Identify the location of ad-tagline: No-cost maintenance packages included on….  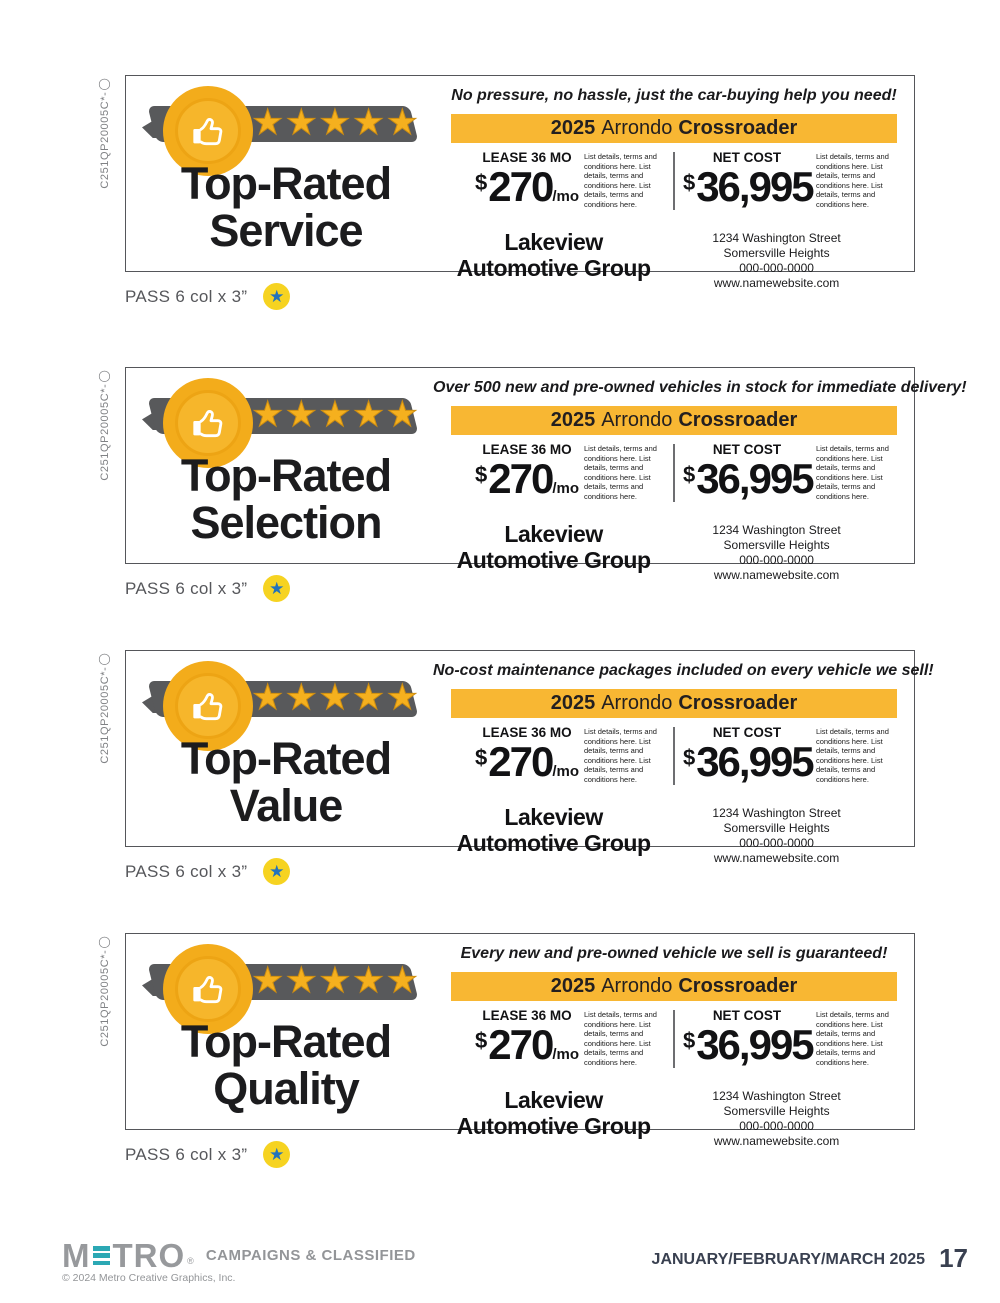
(683, 670).